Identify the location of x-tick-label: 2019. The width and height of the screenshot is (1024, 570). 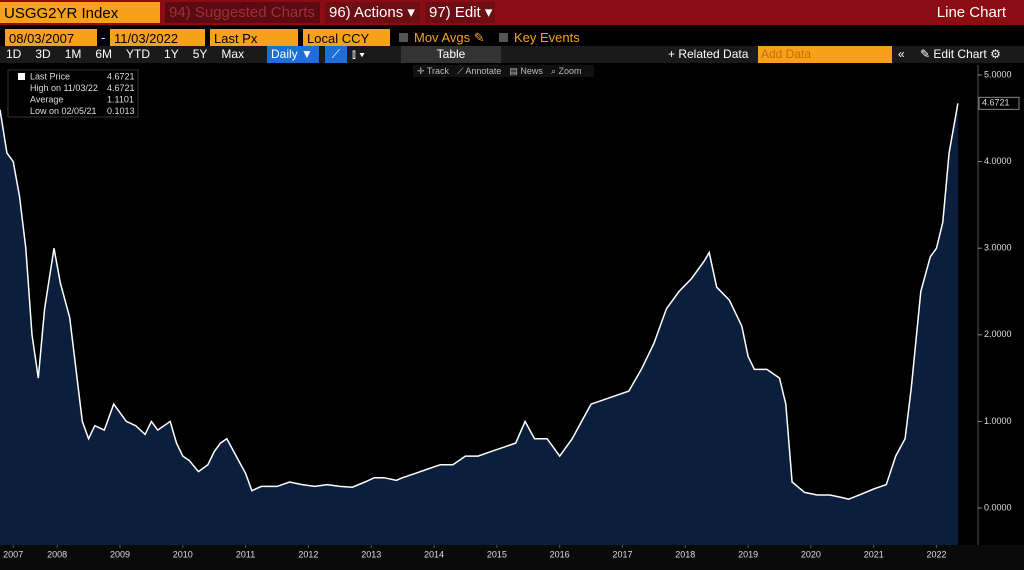
(748, 554).